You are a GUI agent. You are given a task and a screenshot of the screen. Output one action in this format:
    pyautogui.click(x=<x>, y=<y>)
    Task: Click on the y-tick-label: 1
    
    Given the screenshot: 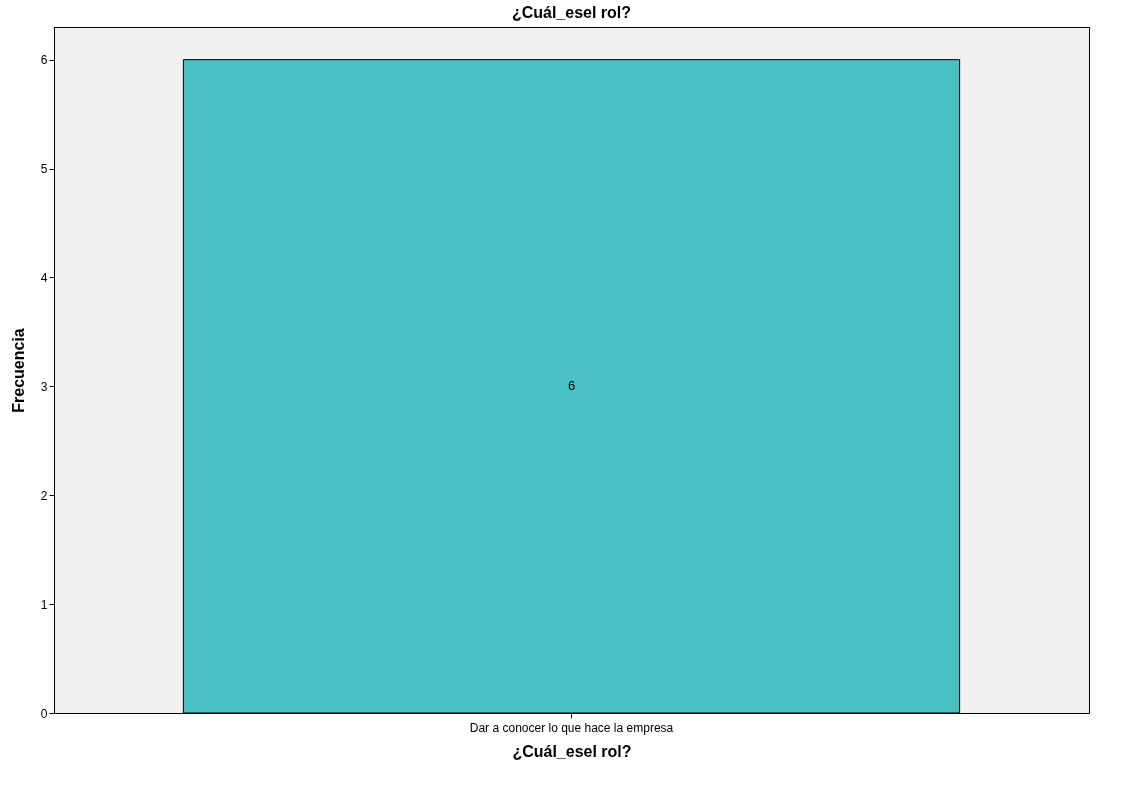 What is the action you would take?
    pyautogui.click(x=44, y=604)
    